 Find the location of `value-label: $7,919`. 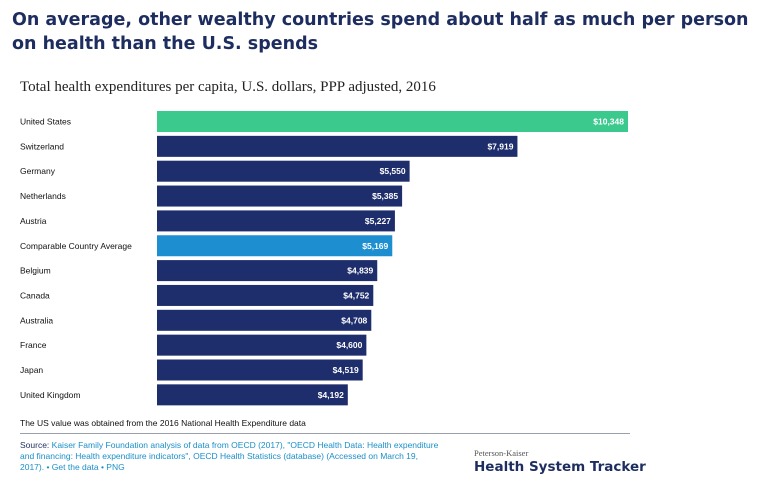

value-label: $7,919 is located at coordinates (500, 146).